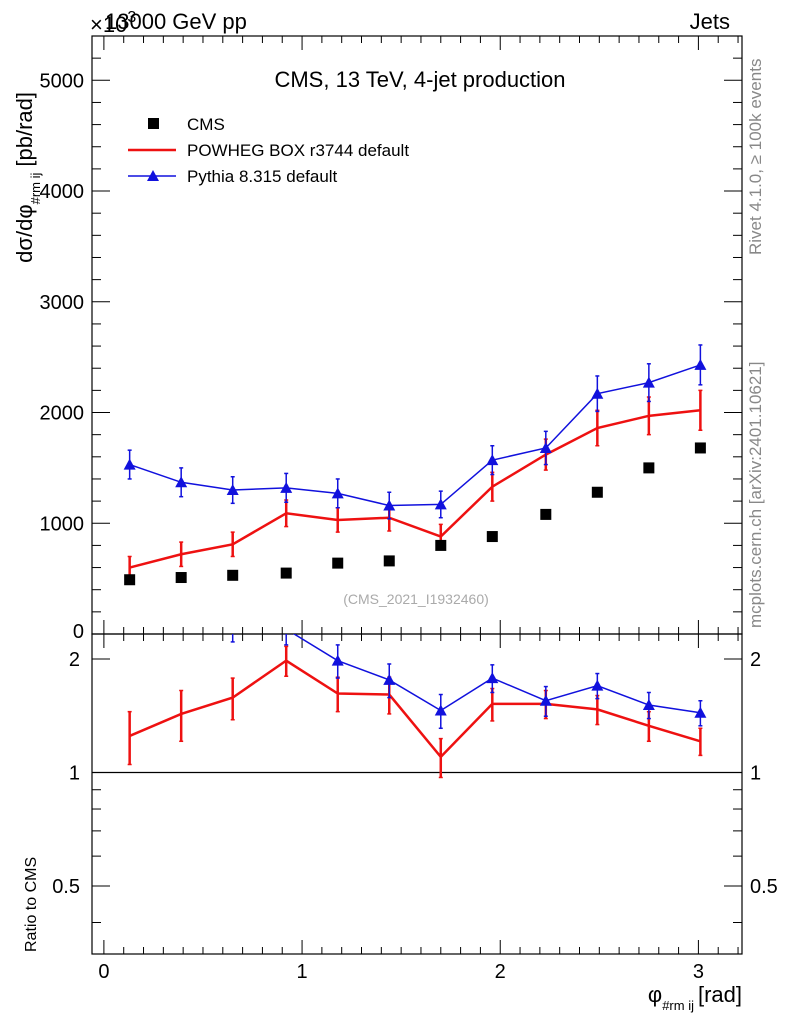 This screenshot has height=1024, width=786. What do you see at coordinates (695, 997) in the screenshot?
I see `x-axis-label: φ#rm ij [rad]` at bounding box center [695, 997].